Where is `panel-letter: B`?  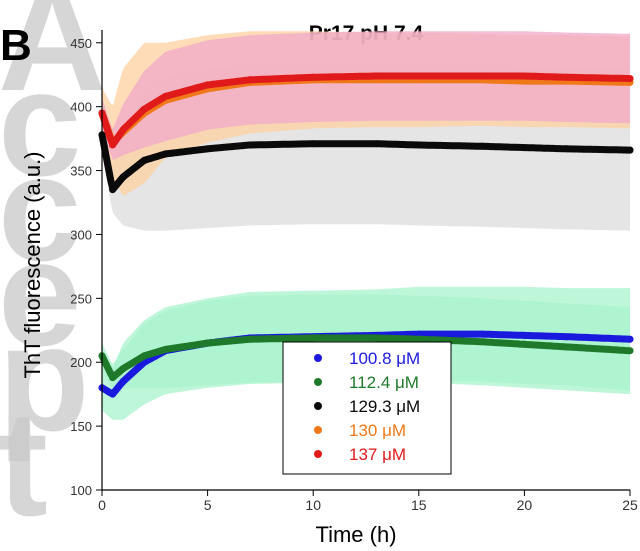 panel-letter: B is located at coordinates (16, 45).